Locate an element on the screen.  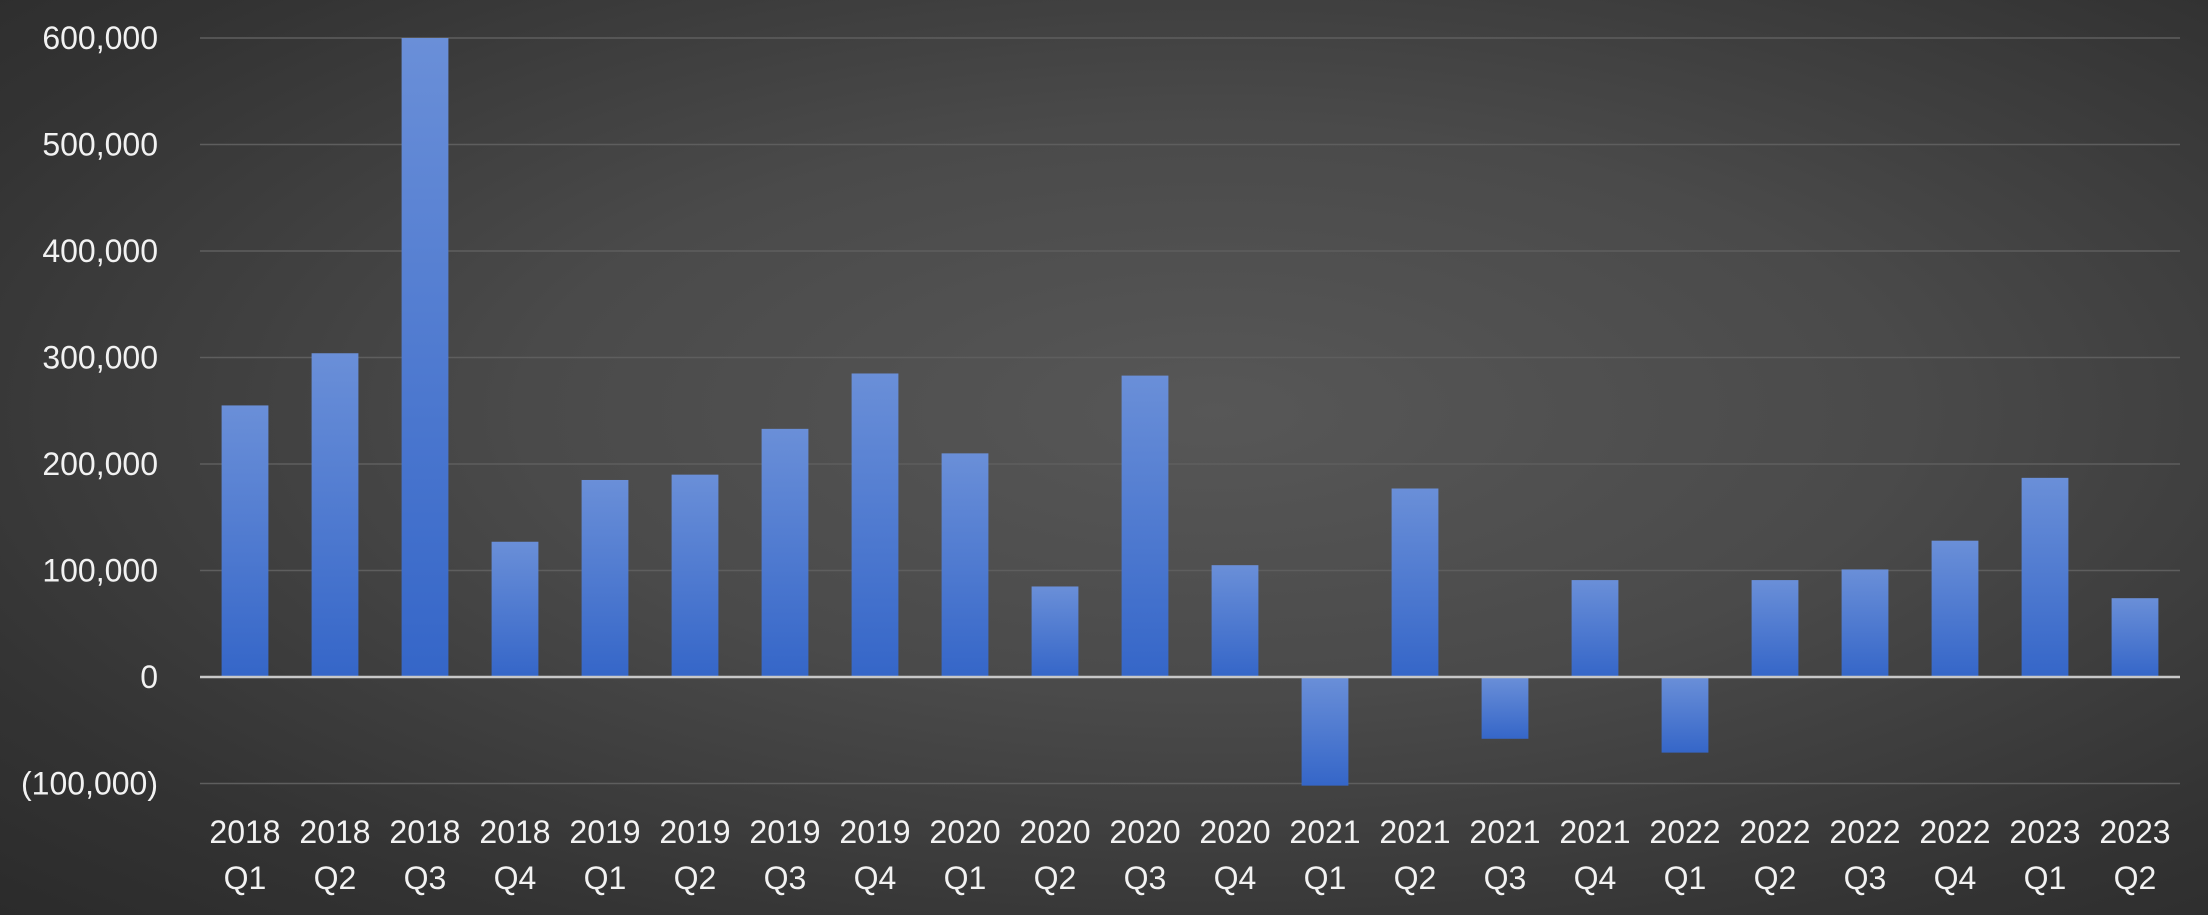
y-tick-label: (100,000) is located at coordinates (89, 784).